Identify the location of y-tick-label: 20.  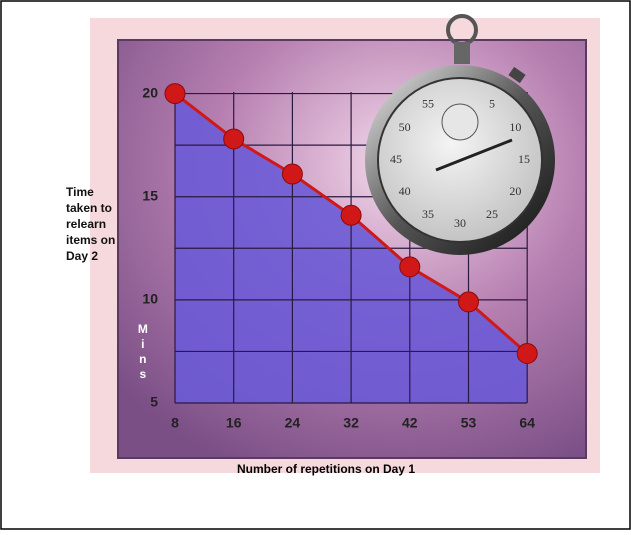
(150, 92).